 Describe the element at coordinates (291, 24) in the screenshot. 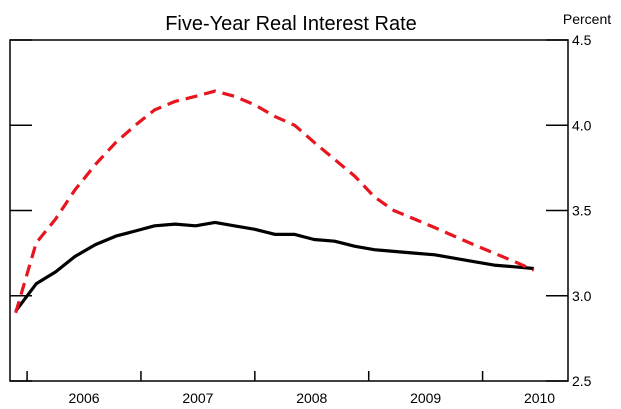

I see `chart-title: Five-Year Real Interest Rate` at that location.